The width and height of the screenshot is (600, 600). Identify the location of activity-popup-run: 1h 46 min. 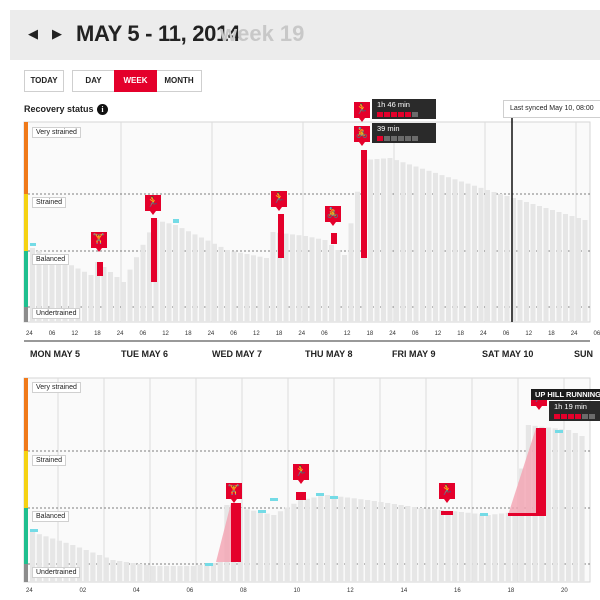
(404, 109).